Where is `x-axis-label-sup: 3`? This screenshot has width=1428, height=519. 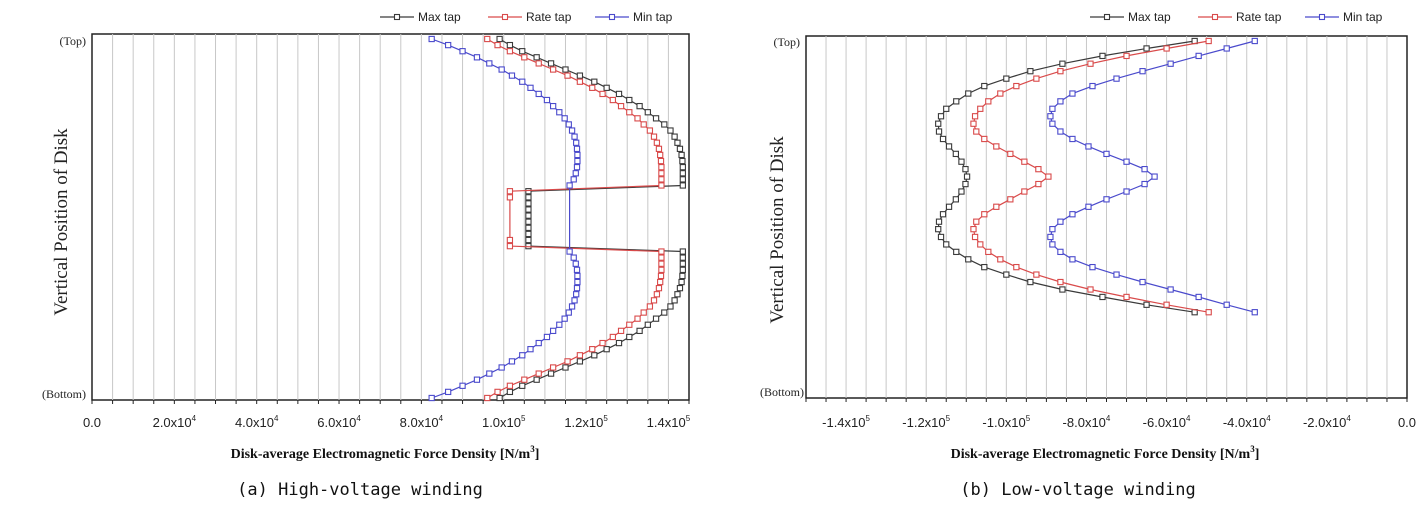
x-axis-label-sup: 3 is located at coordinates (1252, 449).